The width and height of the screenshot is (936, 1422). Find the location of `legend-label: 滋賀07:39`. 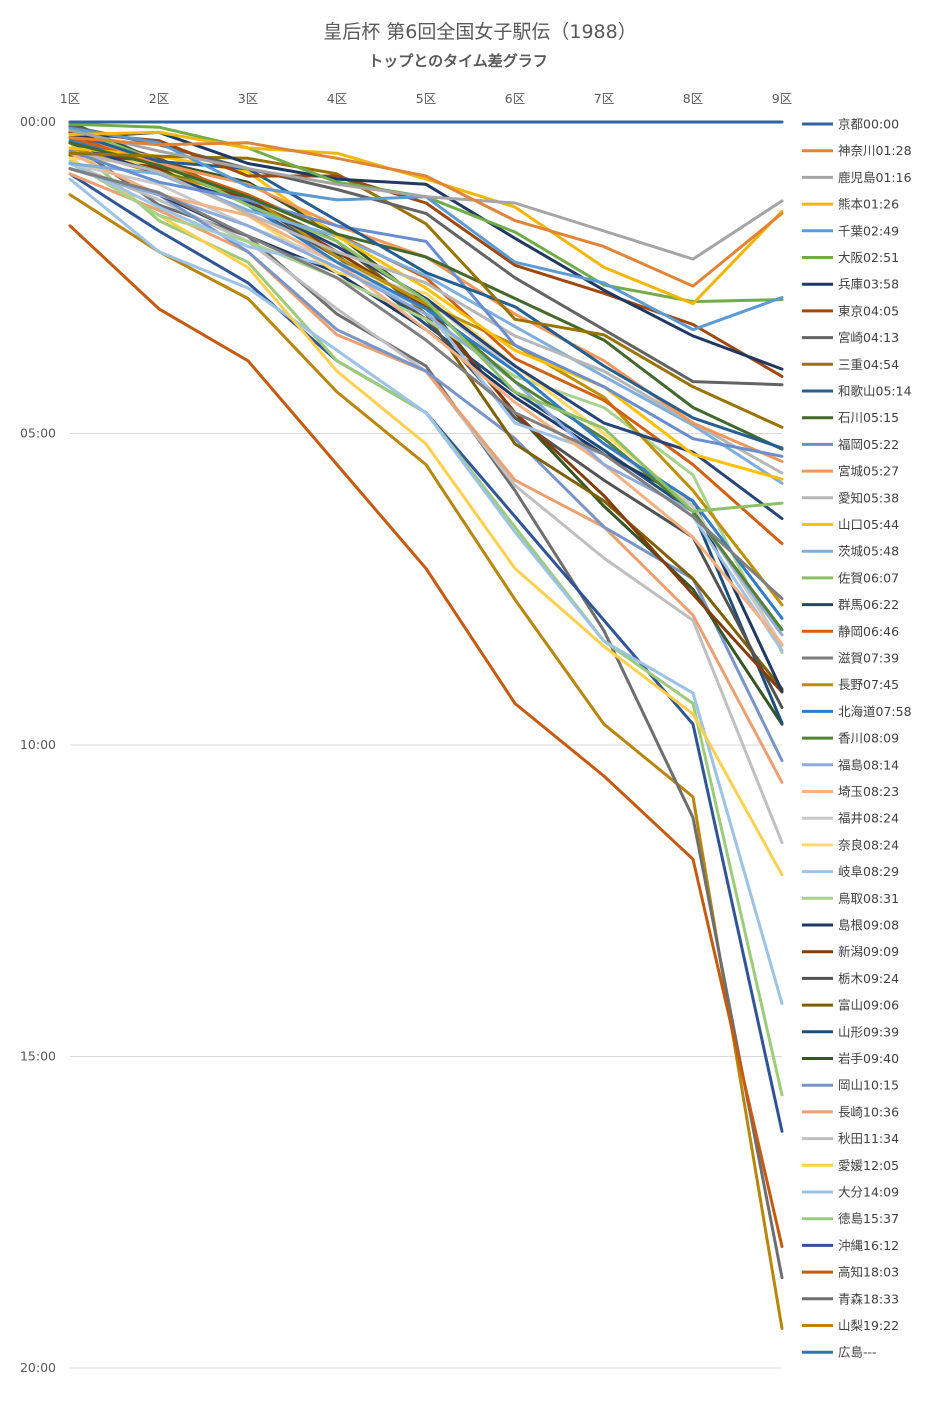

legend-label: 滋賀07:39 is located at coordinates (868, 658).